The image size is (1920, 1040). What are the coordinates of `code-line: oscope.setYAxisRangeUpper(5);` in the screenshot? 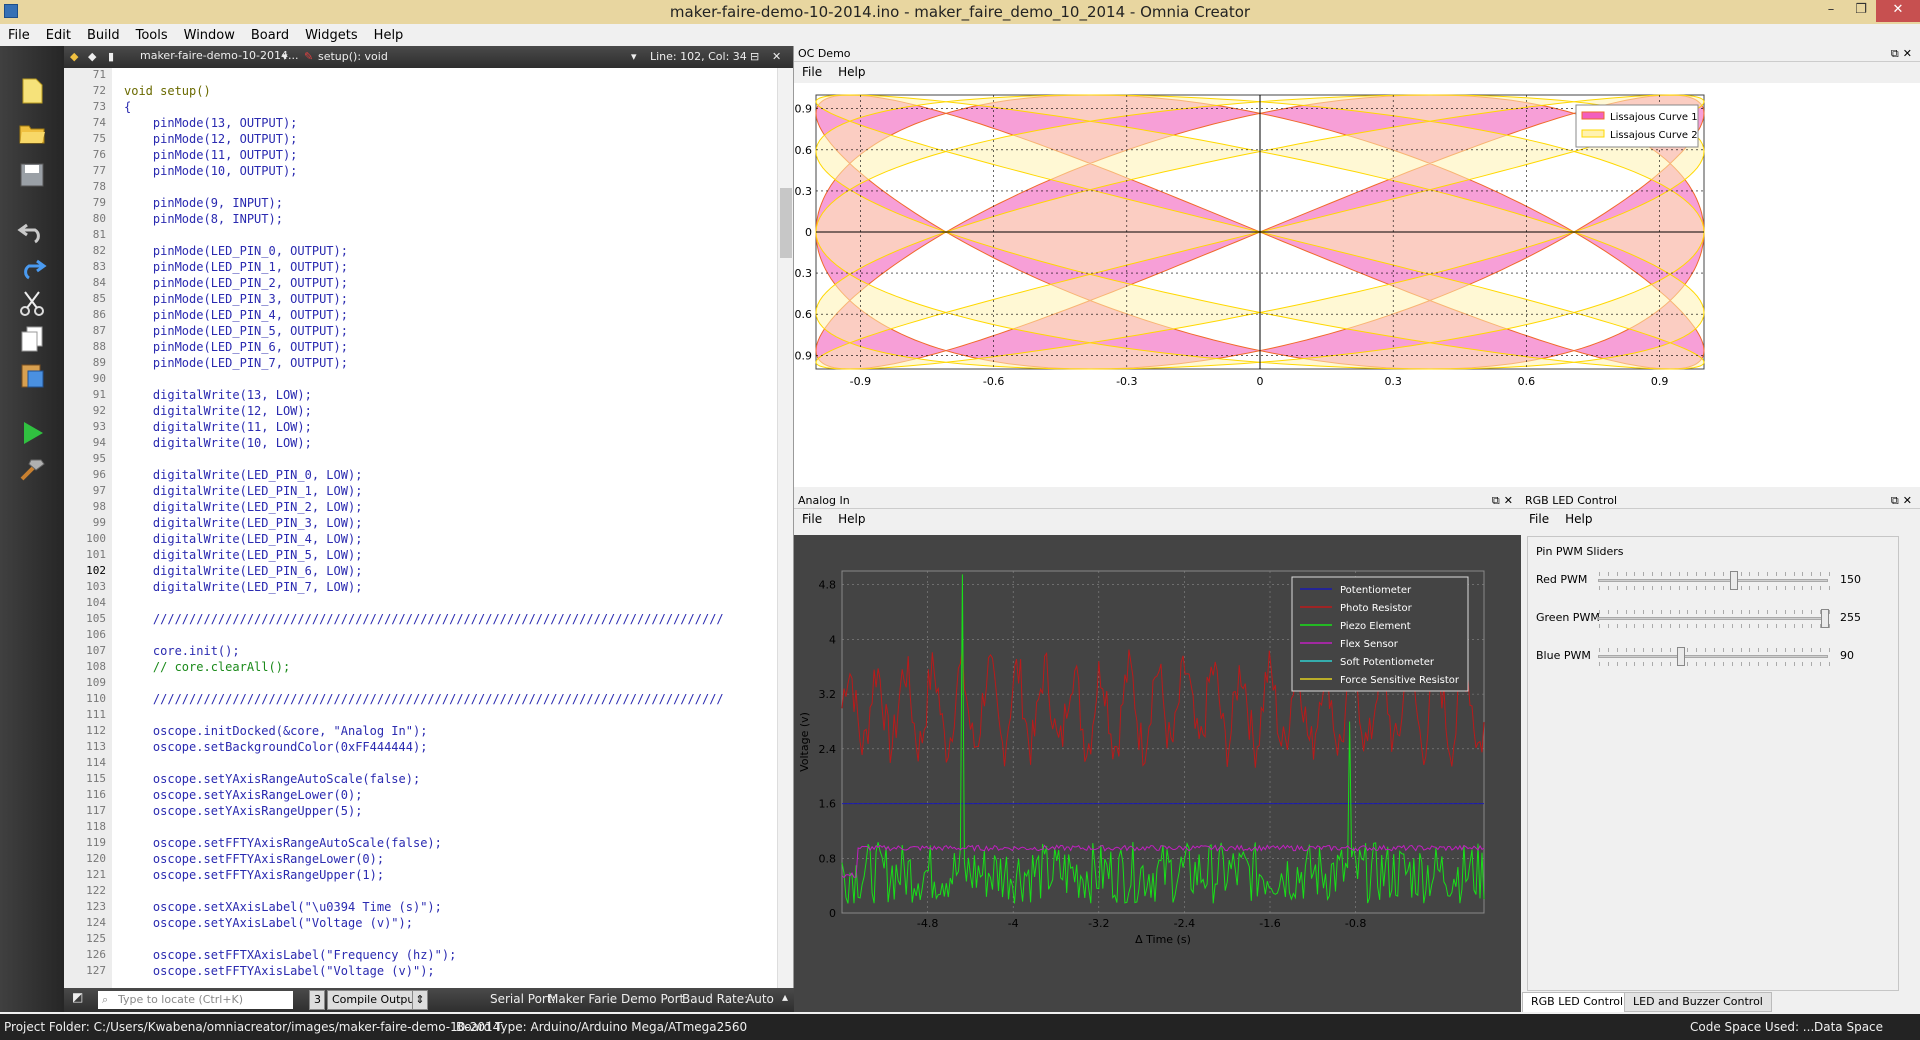 It's located at (243, 811).